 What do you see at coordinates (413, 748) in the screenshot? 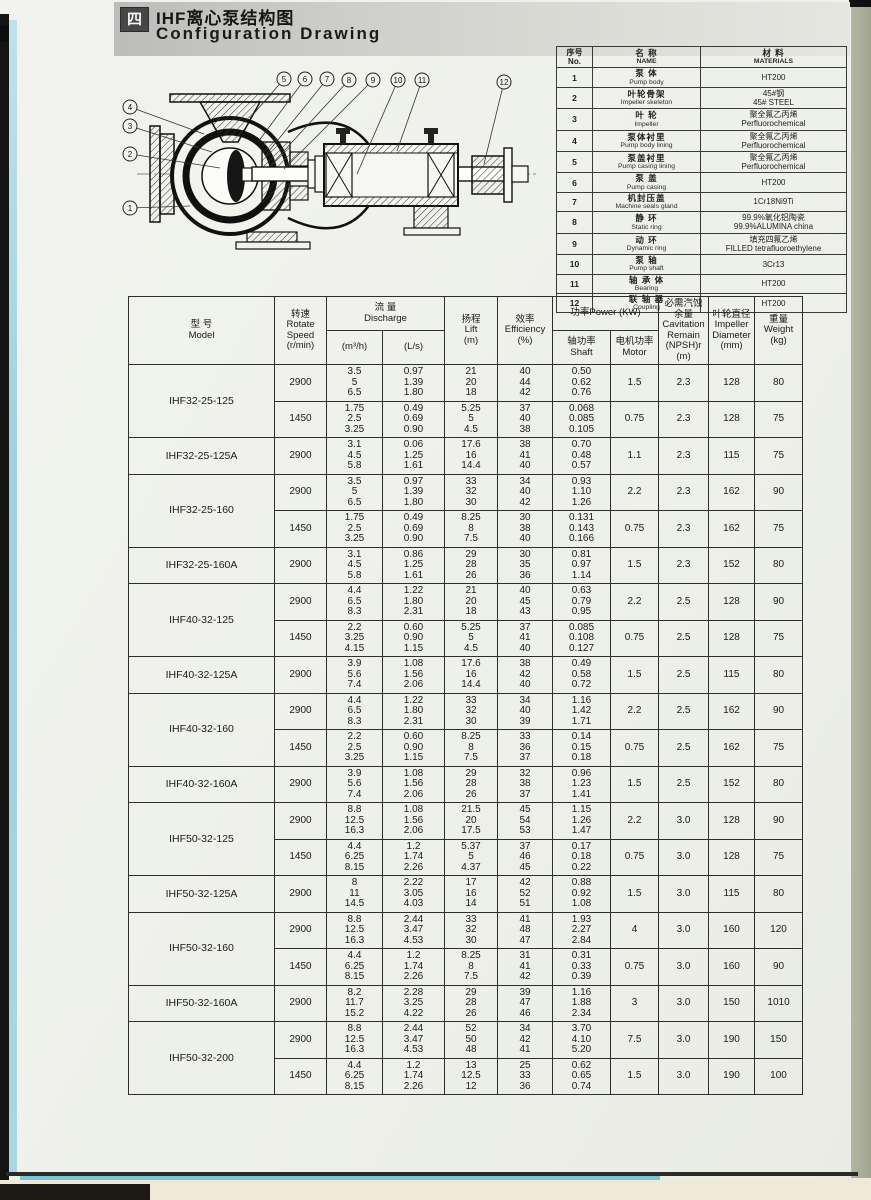
I see `spec-discharge-ls: 0.60 0.90 1.15` at bounding box center [413, 748].